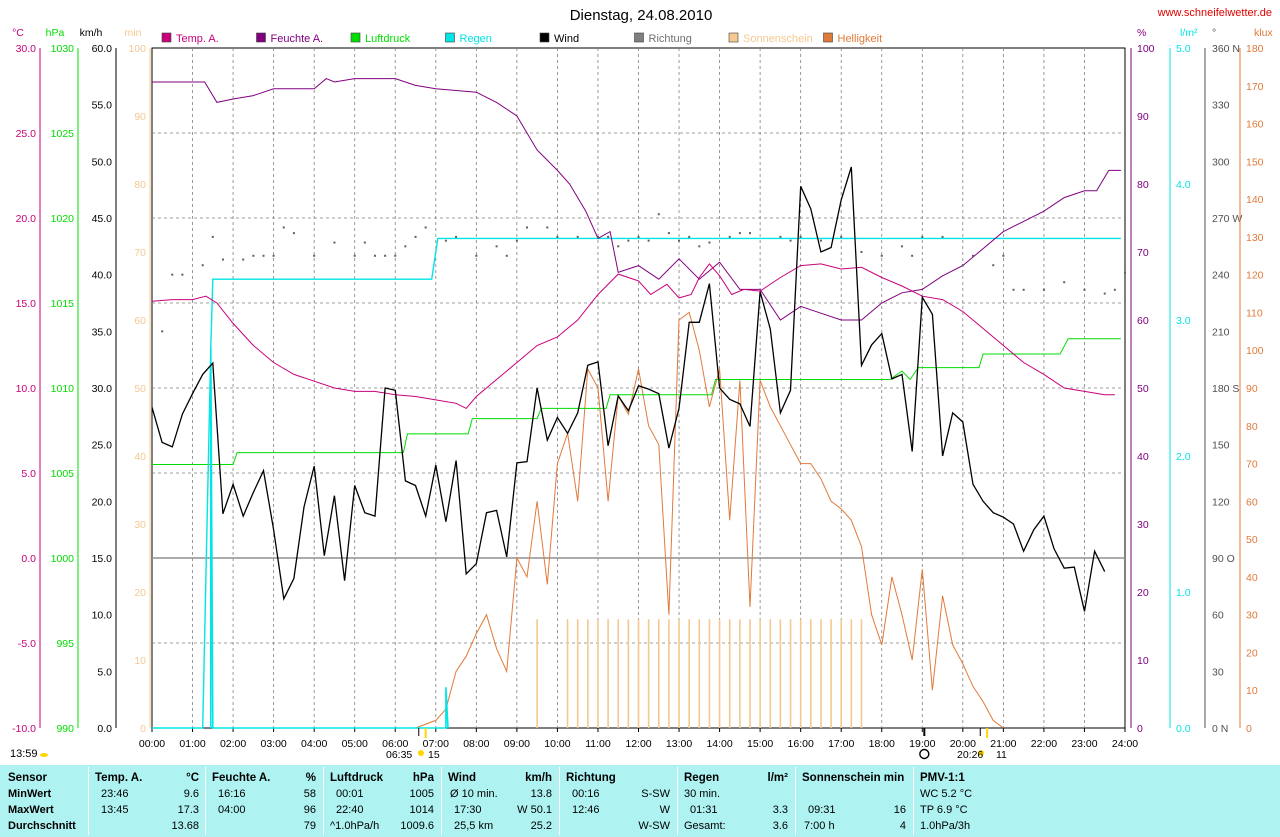  I want to click on humidity-tick-label: 0, so click(1140, 729).